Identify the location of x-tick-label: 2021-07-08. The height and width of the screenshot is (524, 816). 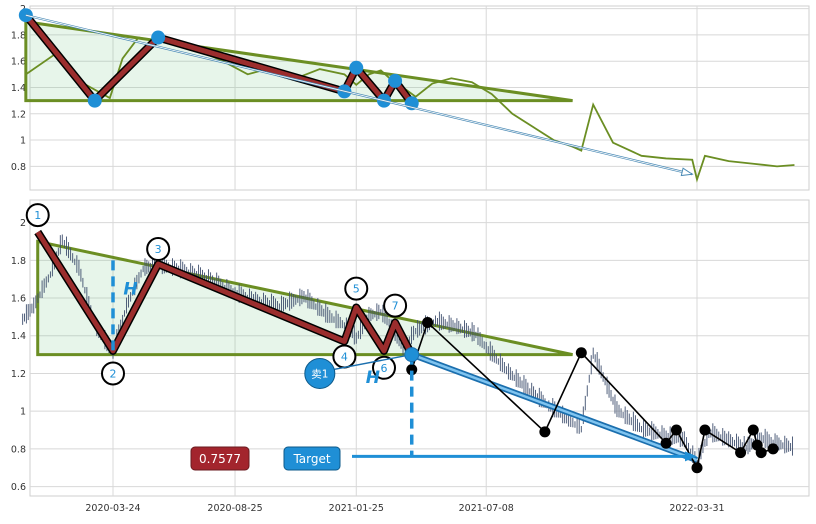
(486, 508).